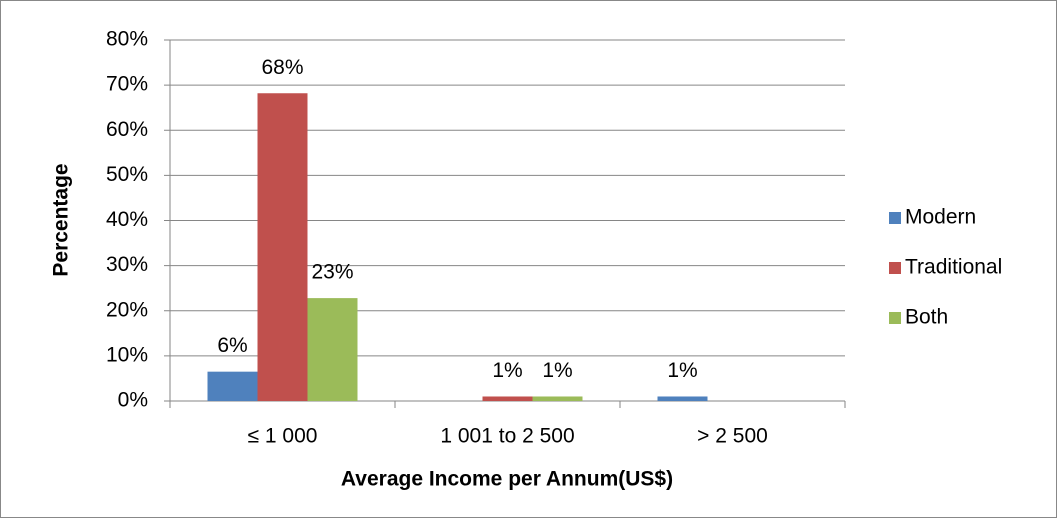 Image resolution: width=1058 pixels, height=519 pixels. What do you see at coordinates (507, 479) in the screenshot?
I see `x-axis-label: Average Income per Annum(US$)` at bounding box center [507, 479].